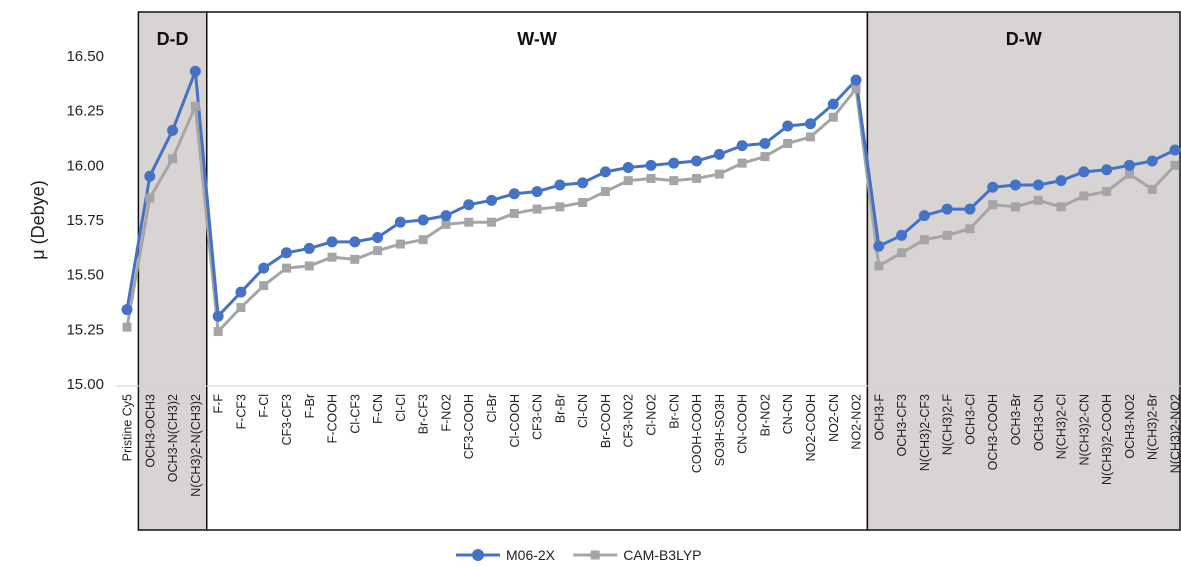 This screenshot has width=1181, height=567. Describe the element at coordinates (662, 555) in the screenshot. I see `legend-label-cam-b3lyp: CAM-B3LYP` at that location.